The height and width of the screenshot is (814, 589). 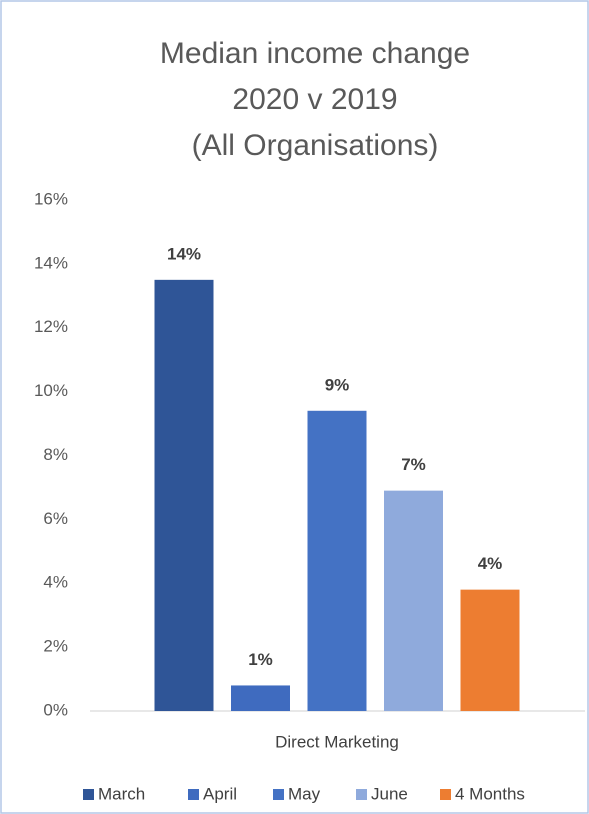 I want to click on data-label: 7%, so click(x=413, y=464).